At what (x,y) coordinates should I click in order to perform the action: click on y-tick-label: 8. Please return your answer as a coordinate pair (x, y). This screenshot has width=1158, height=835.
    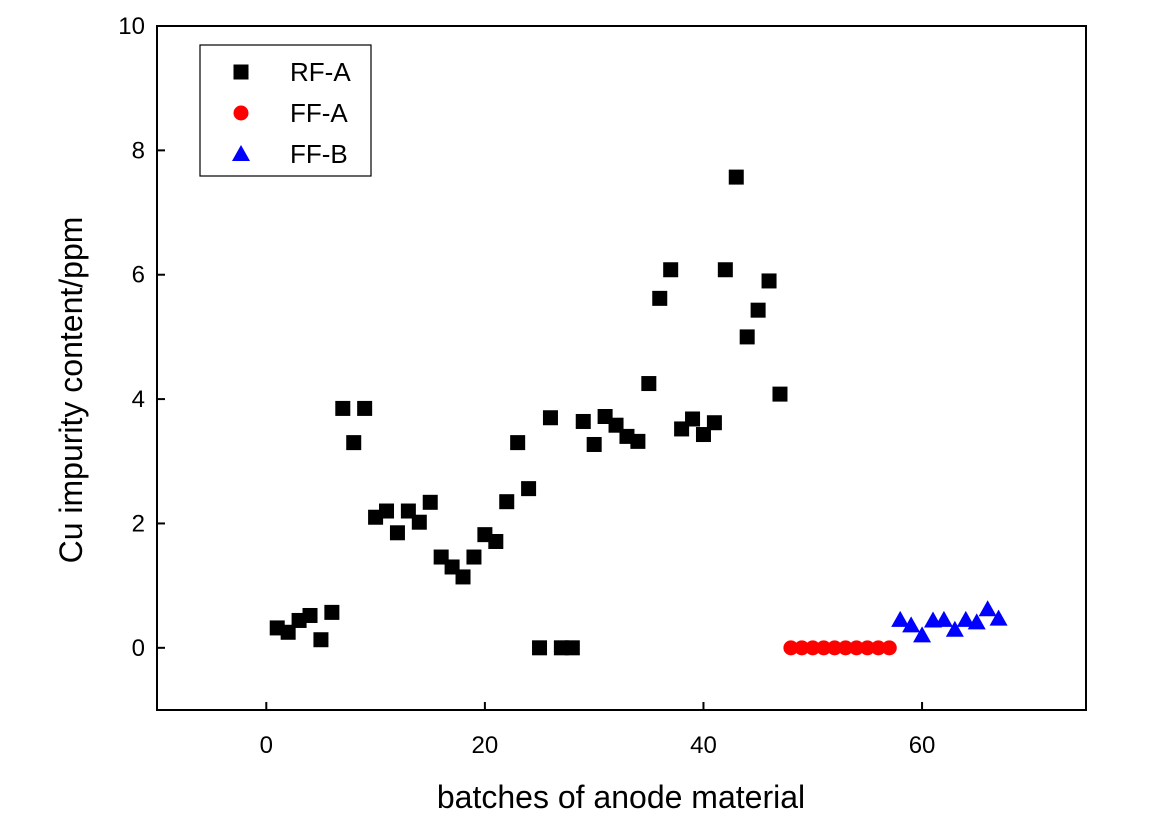
    Looking at the image, I should click on (138, 150).